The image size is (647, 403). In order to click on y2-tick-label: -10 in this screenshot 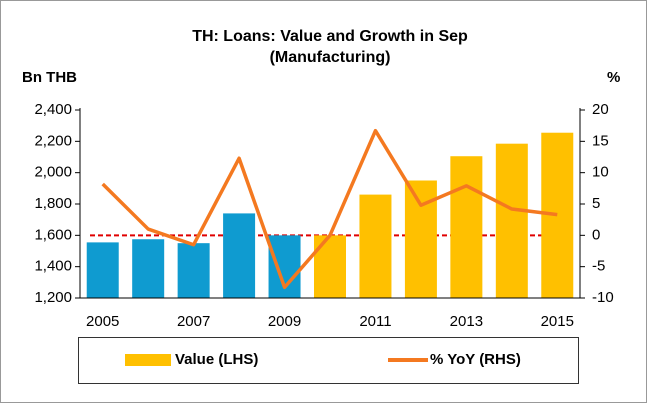, I will do `click(603, 297)`.